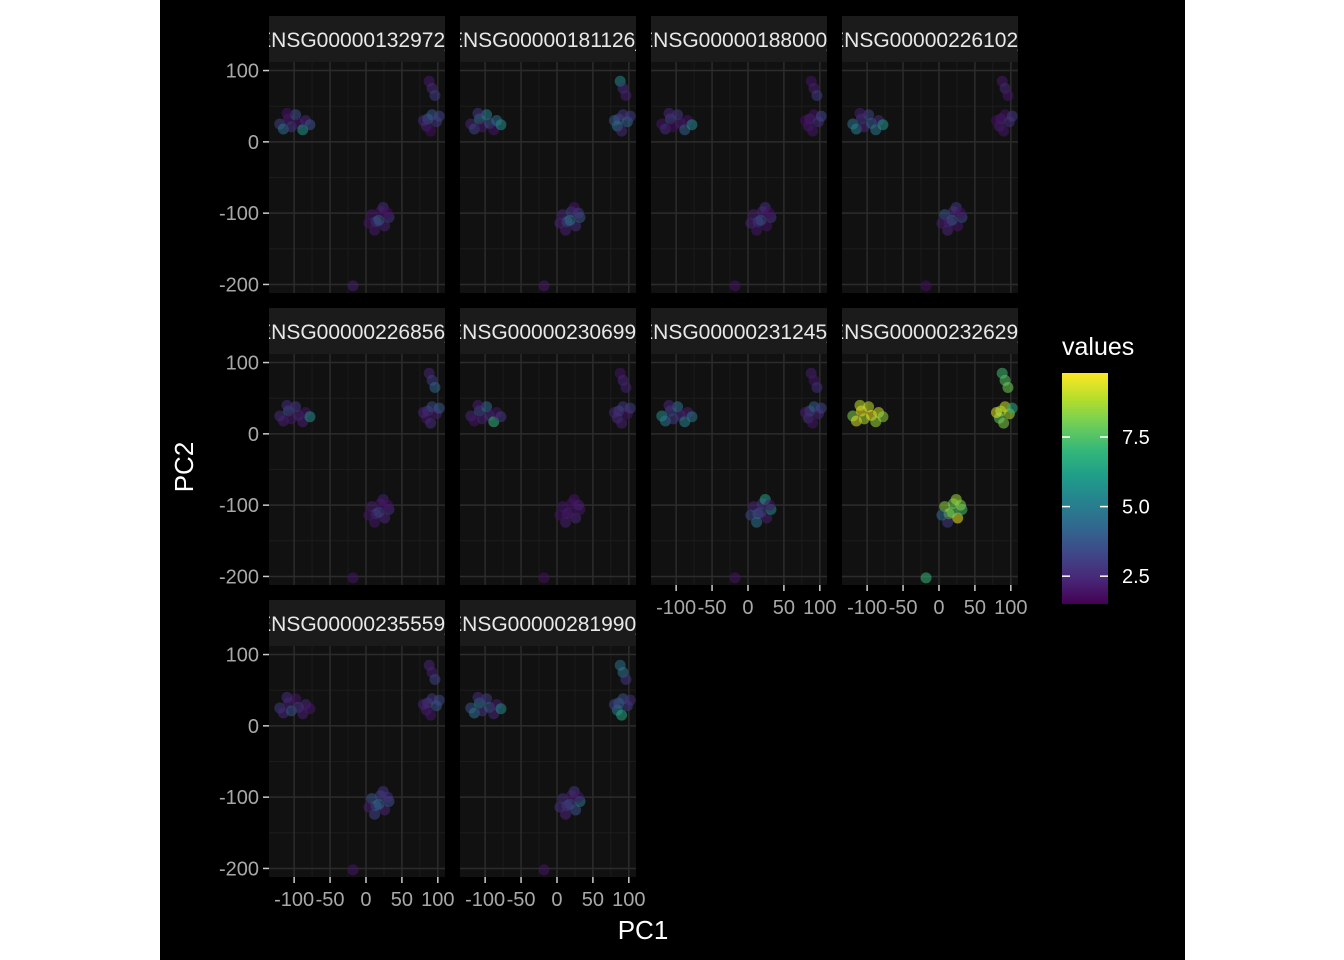 The image size is (1344, 960). What do you see at coordinates (521, 900) in the screenshot?
I see `x-tick-label: -50` at bounding box center [521, 900].